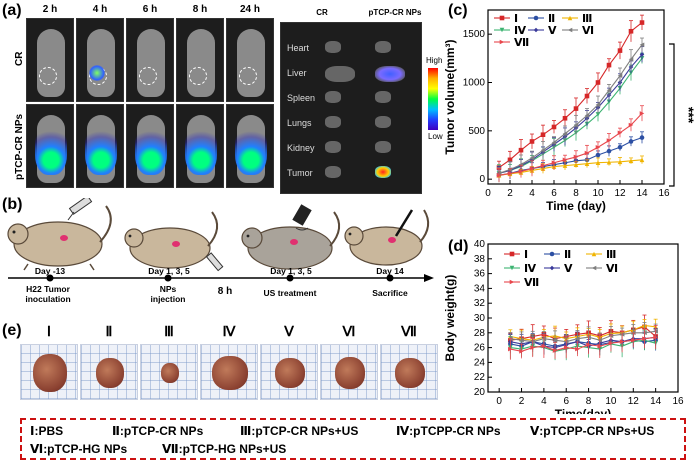 The height and width of the screenshot is (465, 700). I want to click on in-vivo-image-ptcp, so click(250, 146).